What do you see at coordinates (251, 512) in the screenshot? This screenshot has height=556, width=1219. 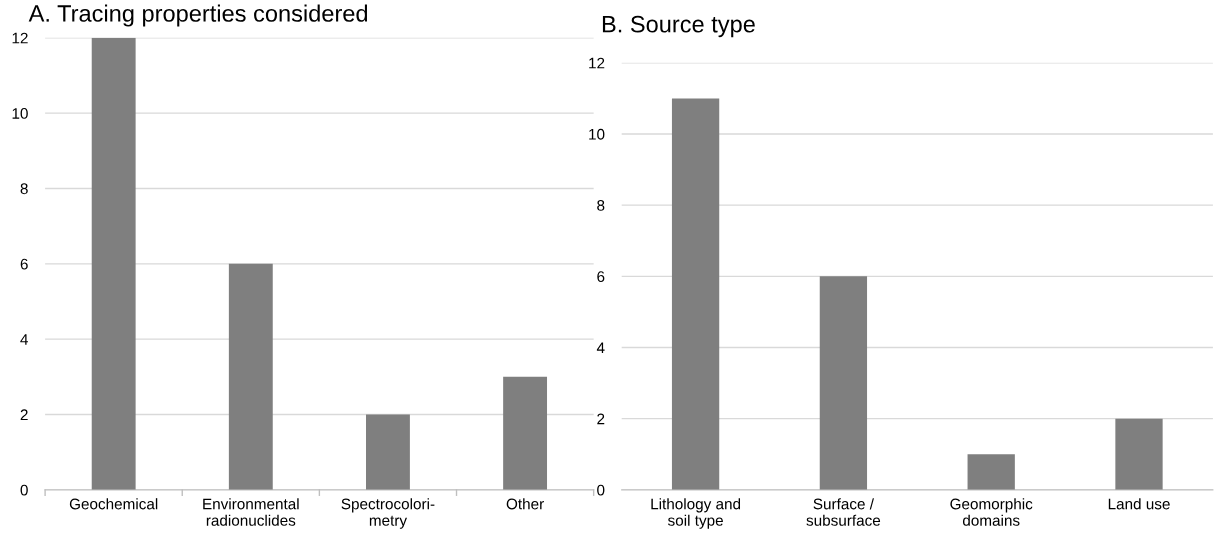 I see `x-tick-label: Environmental radionuclides` at bounding box center [251, 512].